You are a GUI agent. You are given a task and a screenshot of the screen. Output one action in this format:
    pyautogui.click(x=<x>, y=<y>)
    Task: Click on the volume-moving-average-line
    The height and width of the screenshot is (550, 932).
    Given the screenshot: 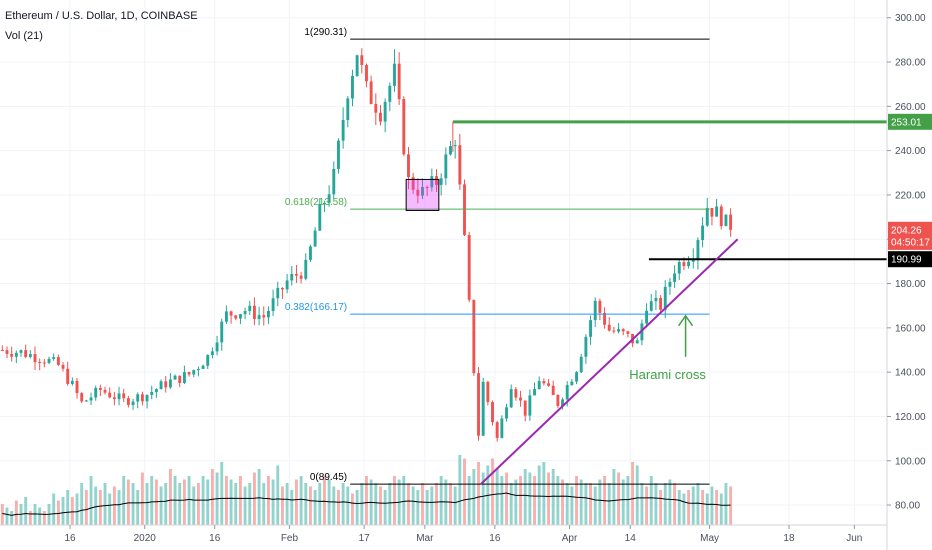 What is the action you would take?
    pyautogui.click(x=366, y=504)
    